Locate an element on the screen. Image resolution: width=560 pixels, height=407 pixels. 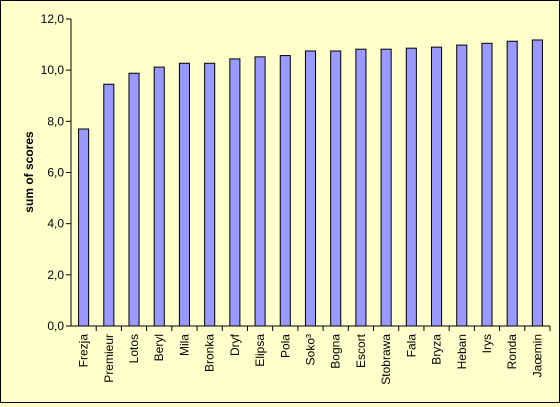
x-category-label: Mila is located at coordinates (184, 345).